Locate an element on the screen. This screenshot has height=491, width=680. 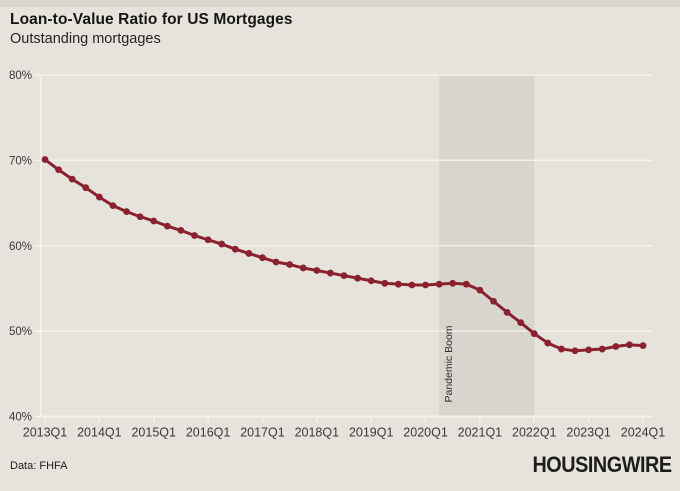
x-tick-label: 2014Q1 is located at coordinates (99, 433).